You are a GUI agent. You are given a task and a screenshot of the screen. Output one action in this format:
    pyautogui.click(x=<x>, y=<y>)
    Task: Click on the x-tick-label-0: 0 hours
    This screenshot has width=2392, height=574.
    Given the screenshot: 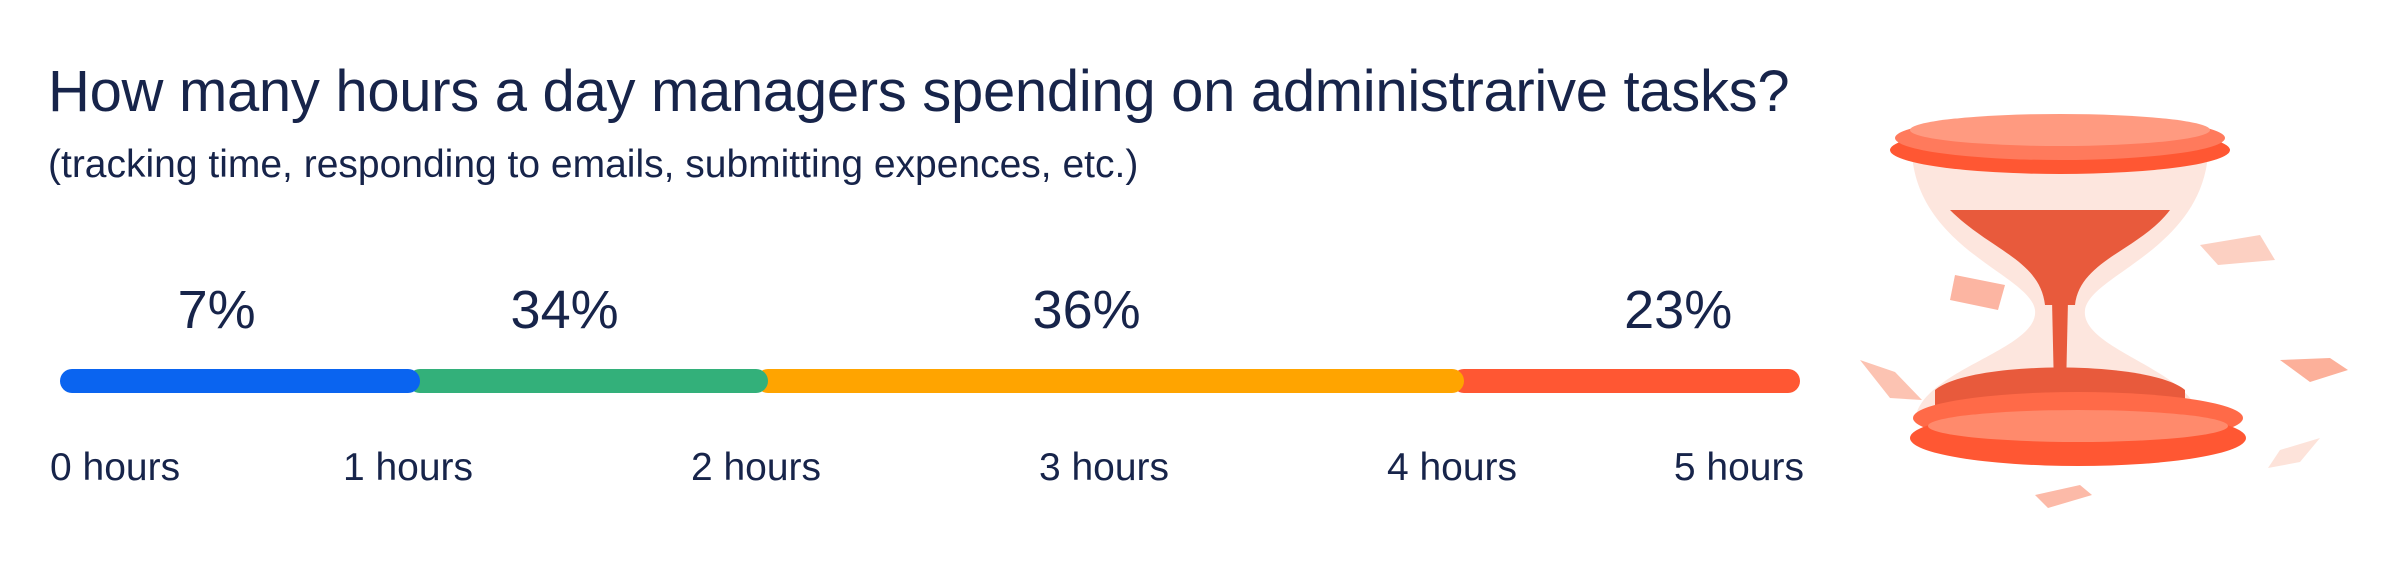 What is the action you would take?
    pyautogui.click(x=115, y=467)
    